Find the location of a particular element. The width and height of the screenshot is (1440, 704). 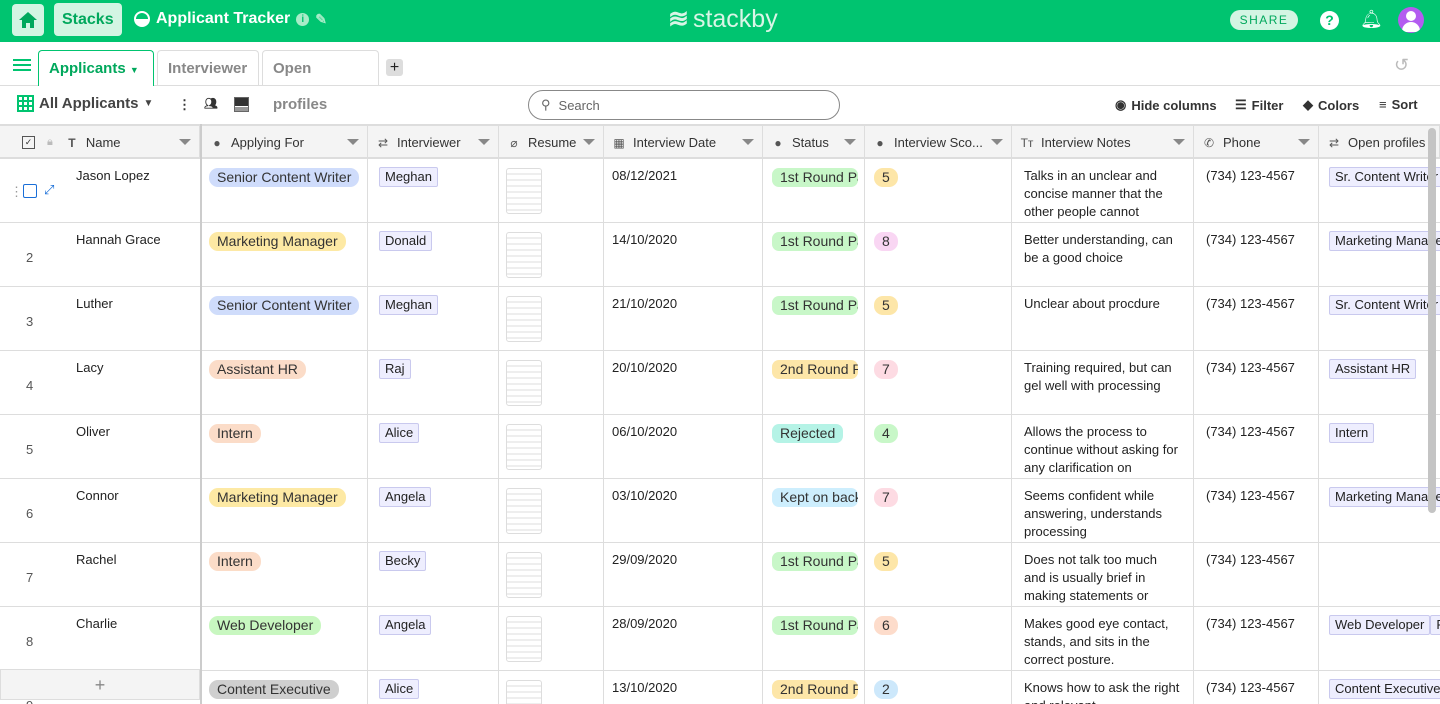

status-cell: Kept on backup is located at coordinates (814, 510).